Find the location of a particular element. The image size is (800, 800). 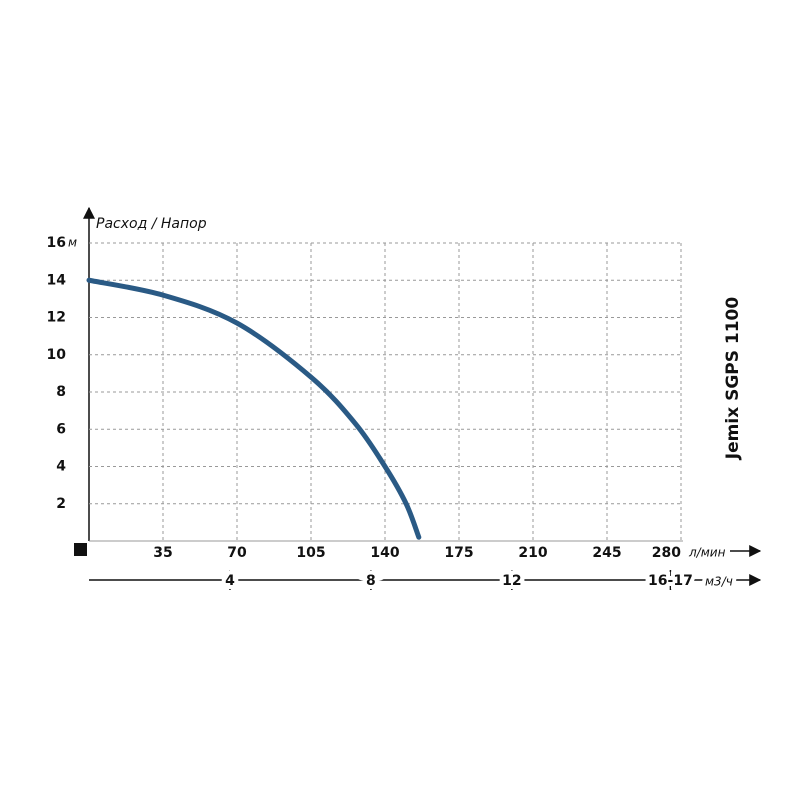

x-tick-label: 245 is located at coordinates (606, 553).